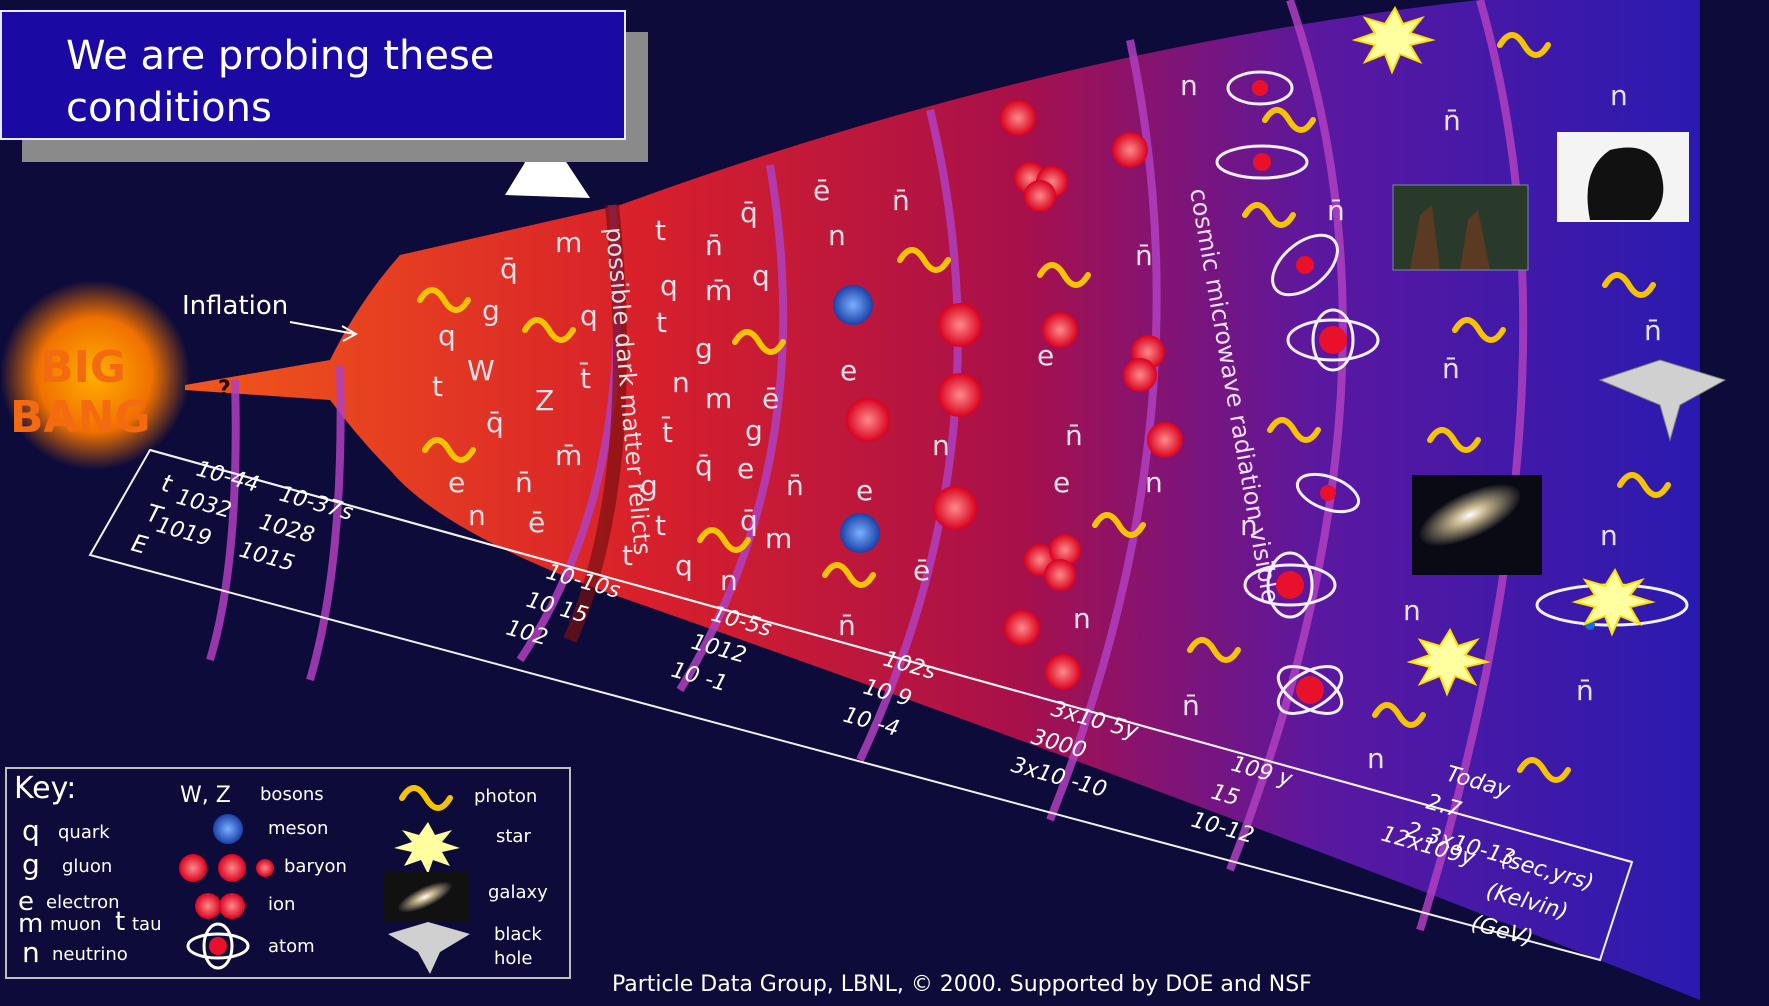 This screenshot has width=1769, height=1006. Describe the element at coordinates (75, 924) in the screenshot. I see `key-muon: muon` at that location.